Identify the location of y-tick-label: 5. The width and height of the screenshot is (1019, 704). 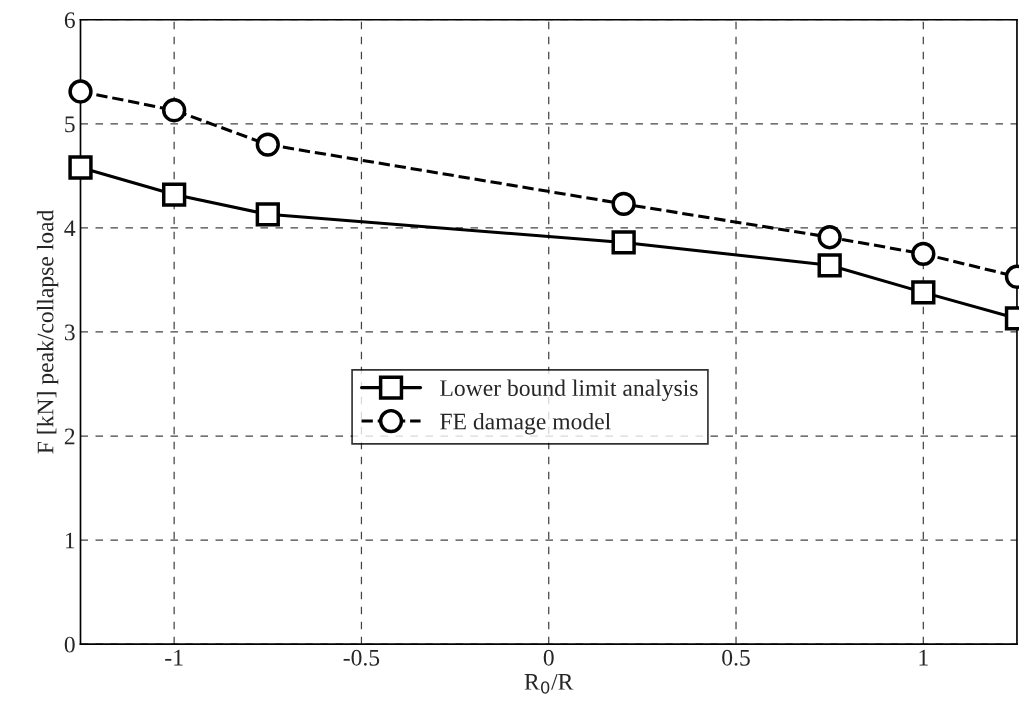
(70, 124).